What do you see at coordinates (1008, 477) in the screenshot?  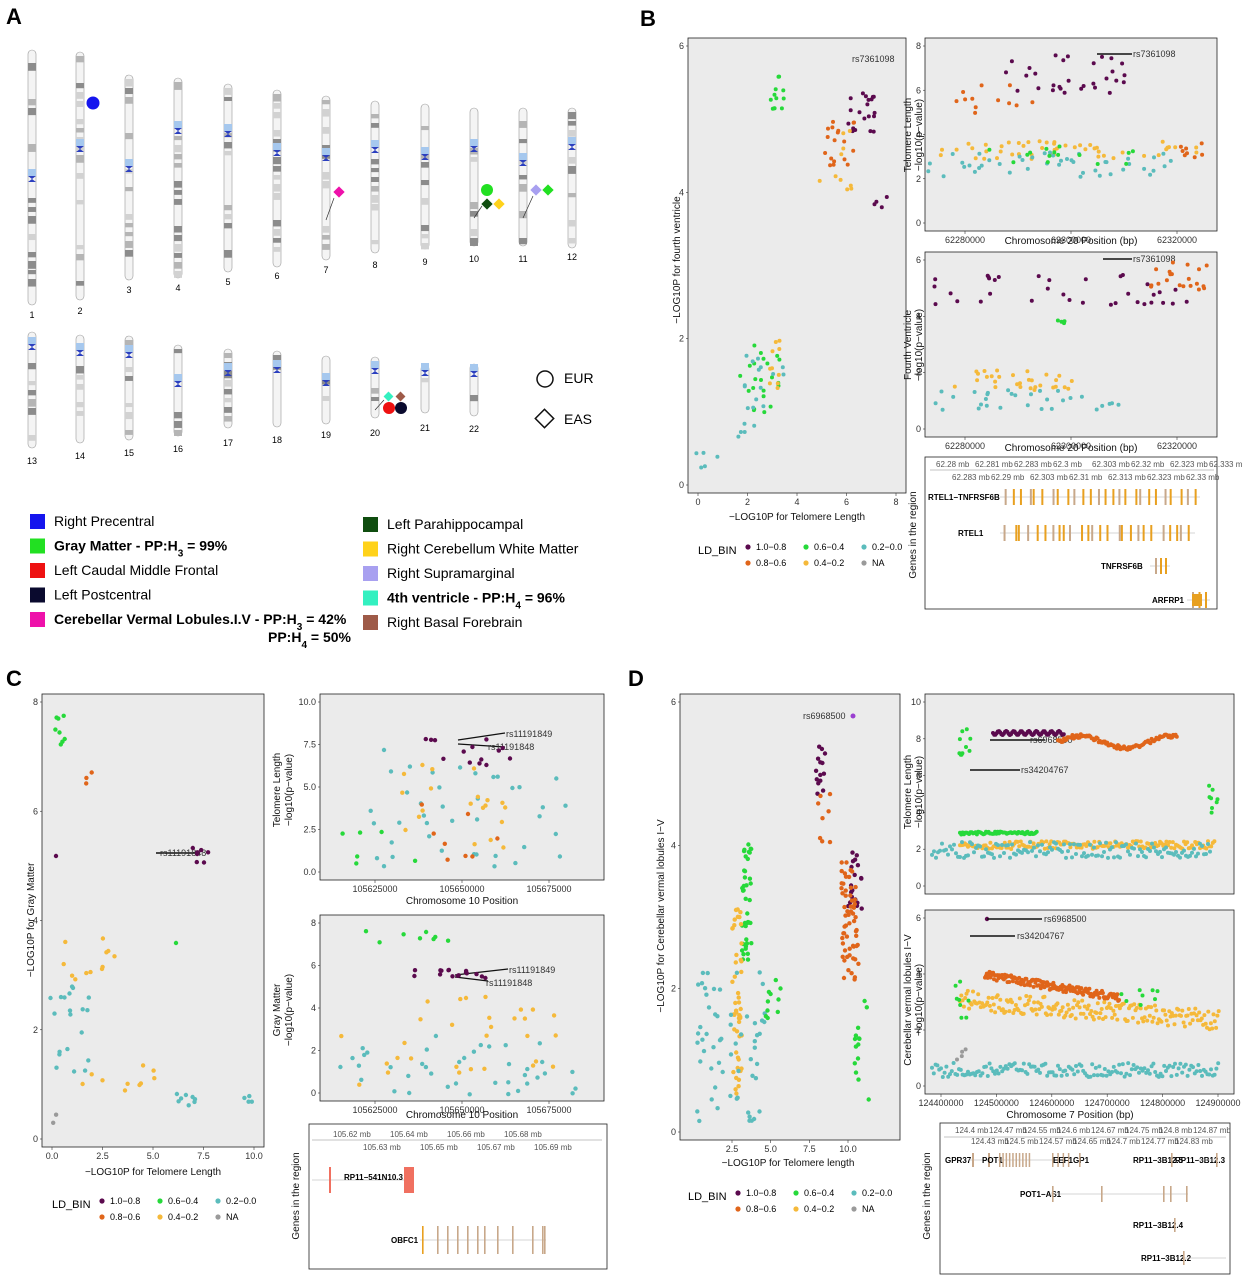 I see `ruler-label: 62.29 mb` at bounding box center [1008, 477].